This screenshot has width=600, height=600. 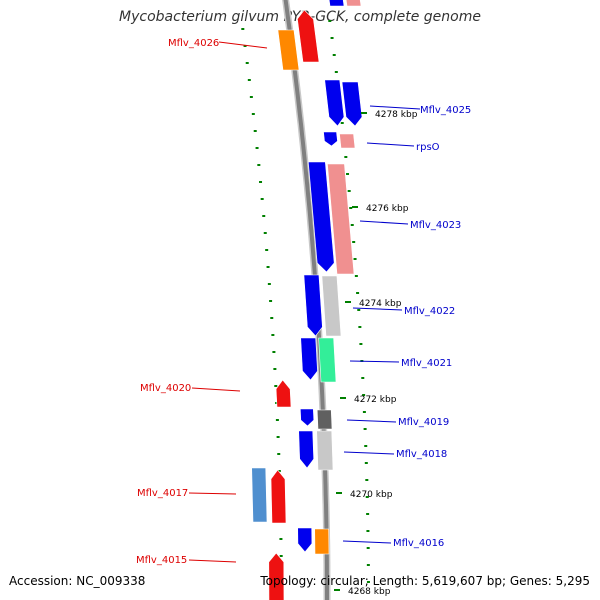 I want to click on ruler-label: 4276 kbp, so click(x=387, y=209).